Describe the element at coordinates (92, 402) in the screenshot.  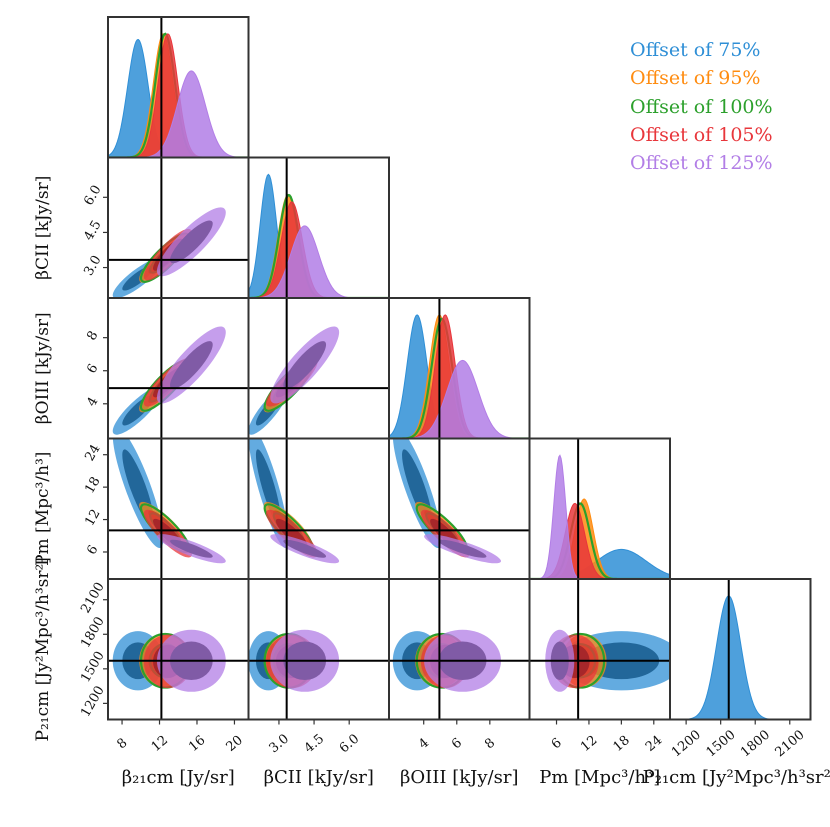
I see `y-tick-label: 4` at that location.